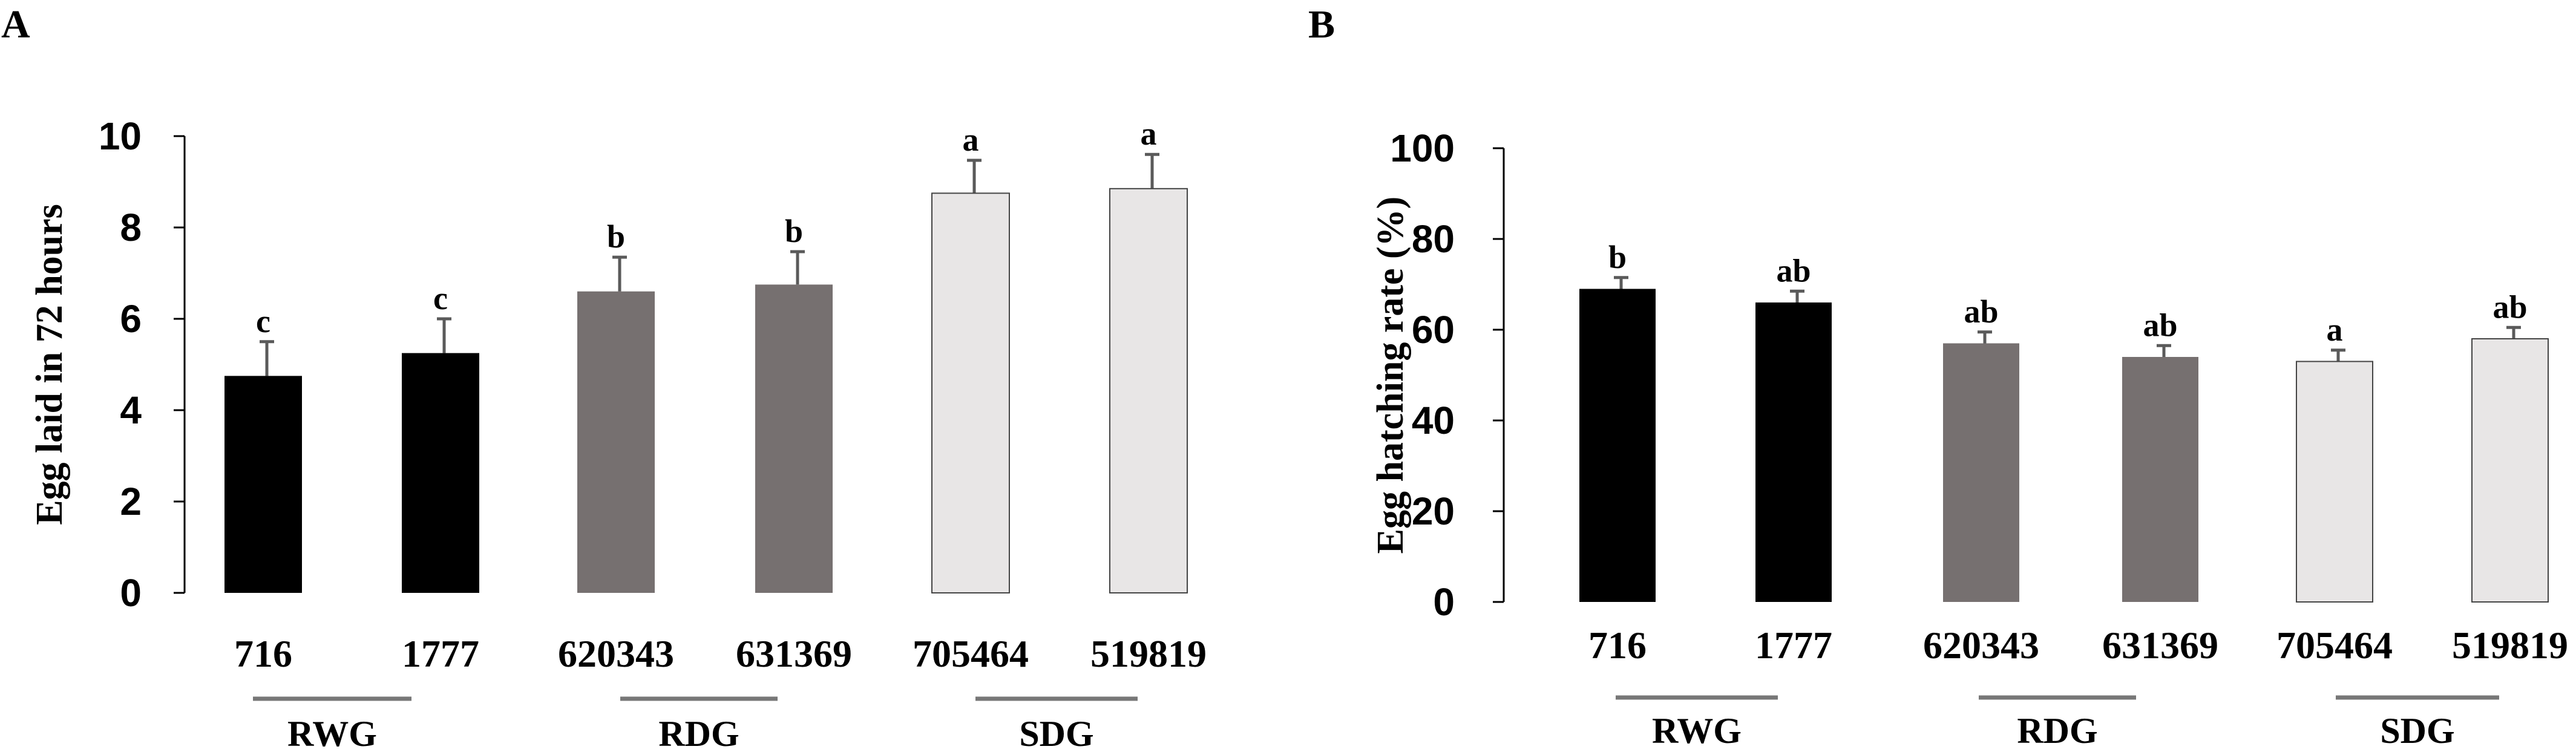 This screenshot has width=2576, height=755. What do you see at coordinates (1422, 148) in the screenshot?
I see `panel-b-y-tick-label: 100` at bounding box center [1422, 148].